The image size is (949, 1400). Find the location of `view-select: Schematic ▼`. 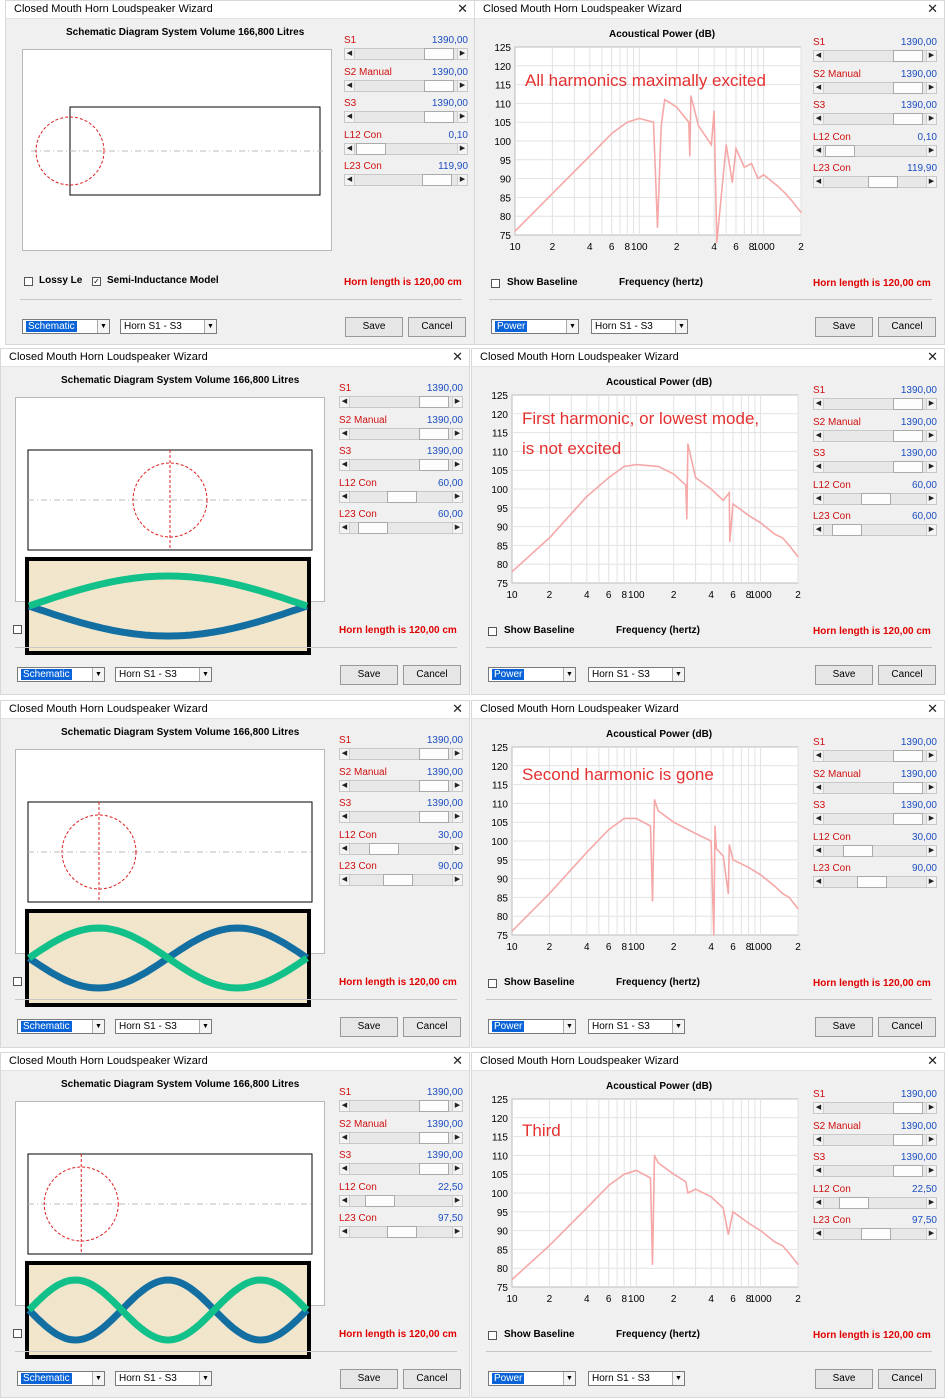

view-select: Schematic ▼ is located at coordinates (66, 326).